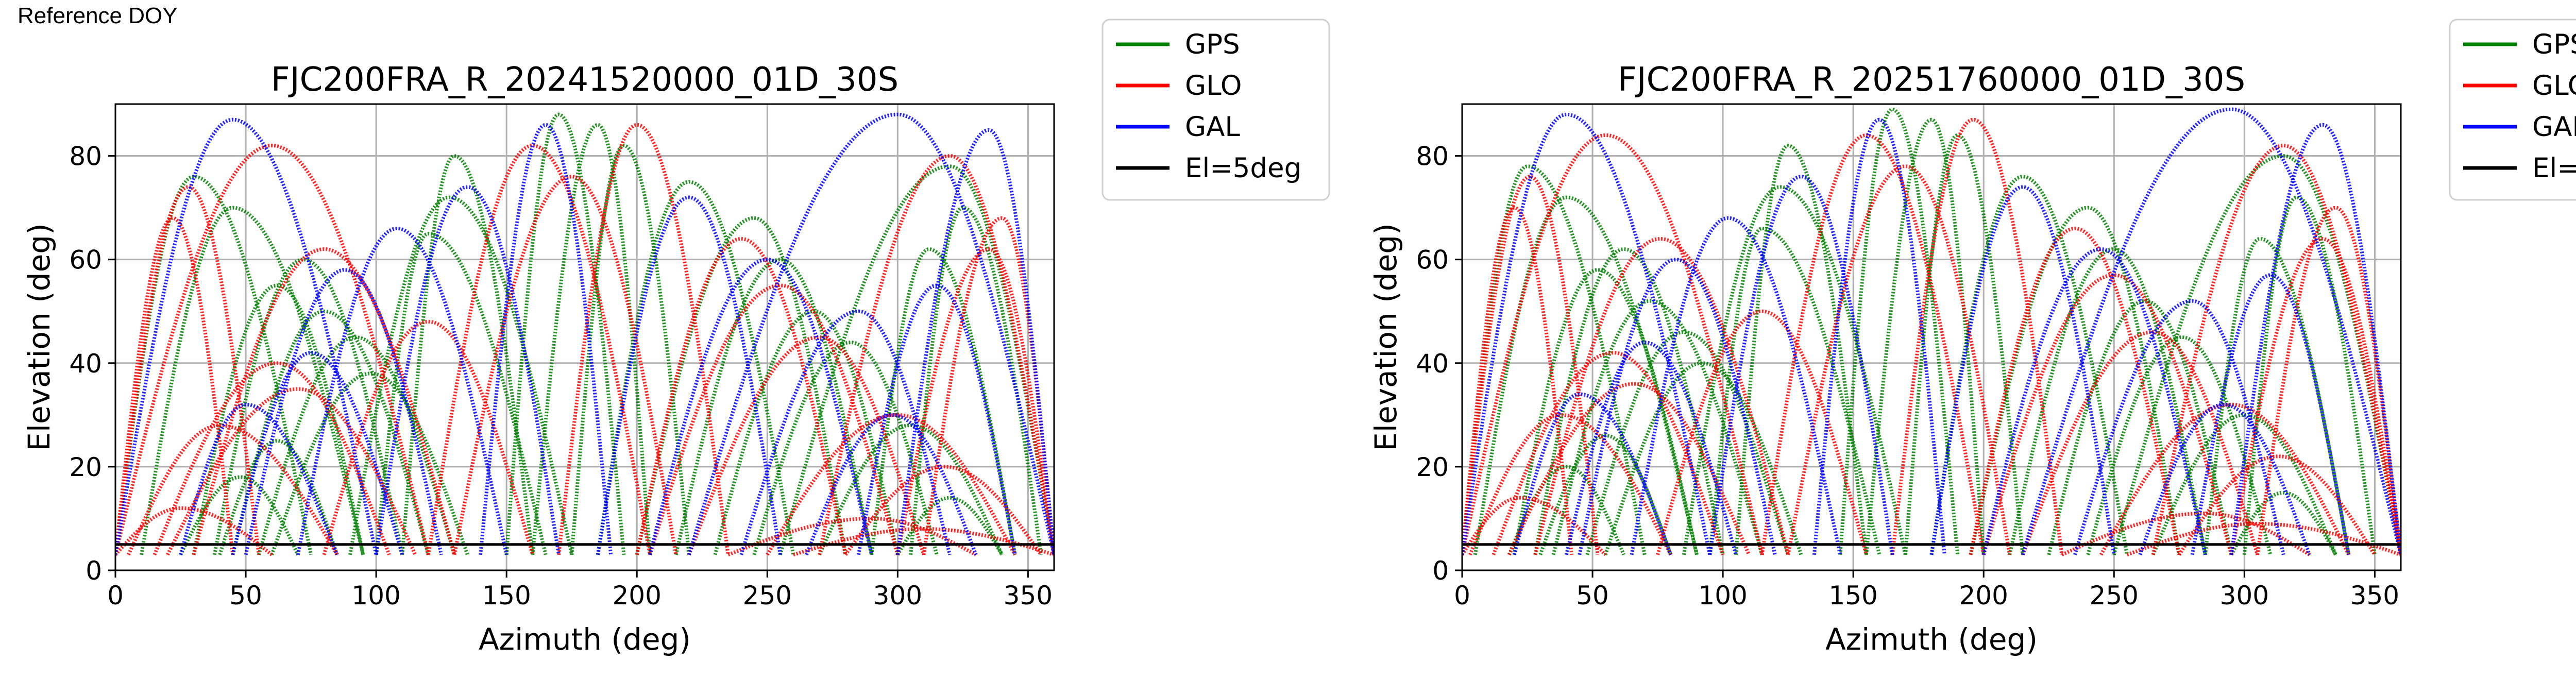 The height and width of the screenshot is (678, 2576). What do you see at coordinates (767, 596) in the screenshot?
I see `x-tick-label: 250` at bounding box center [767, 596].